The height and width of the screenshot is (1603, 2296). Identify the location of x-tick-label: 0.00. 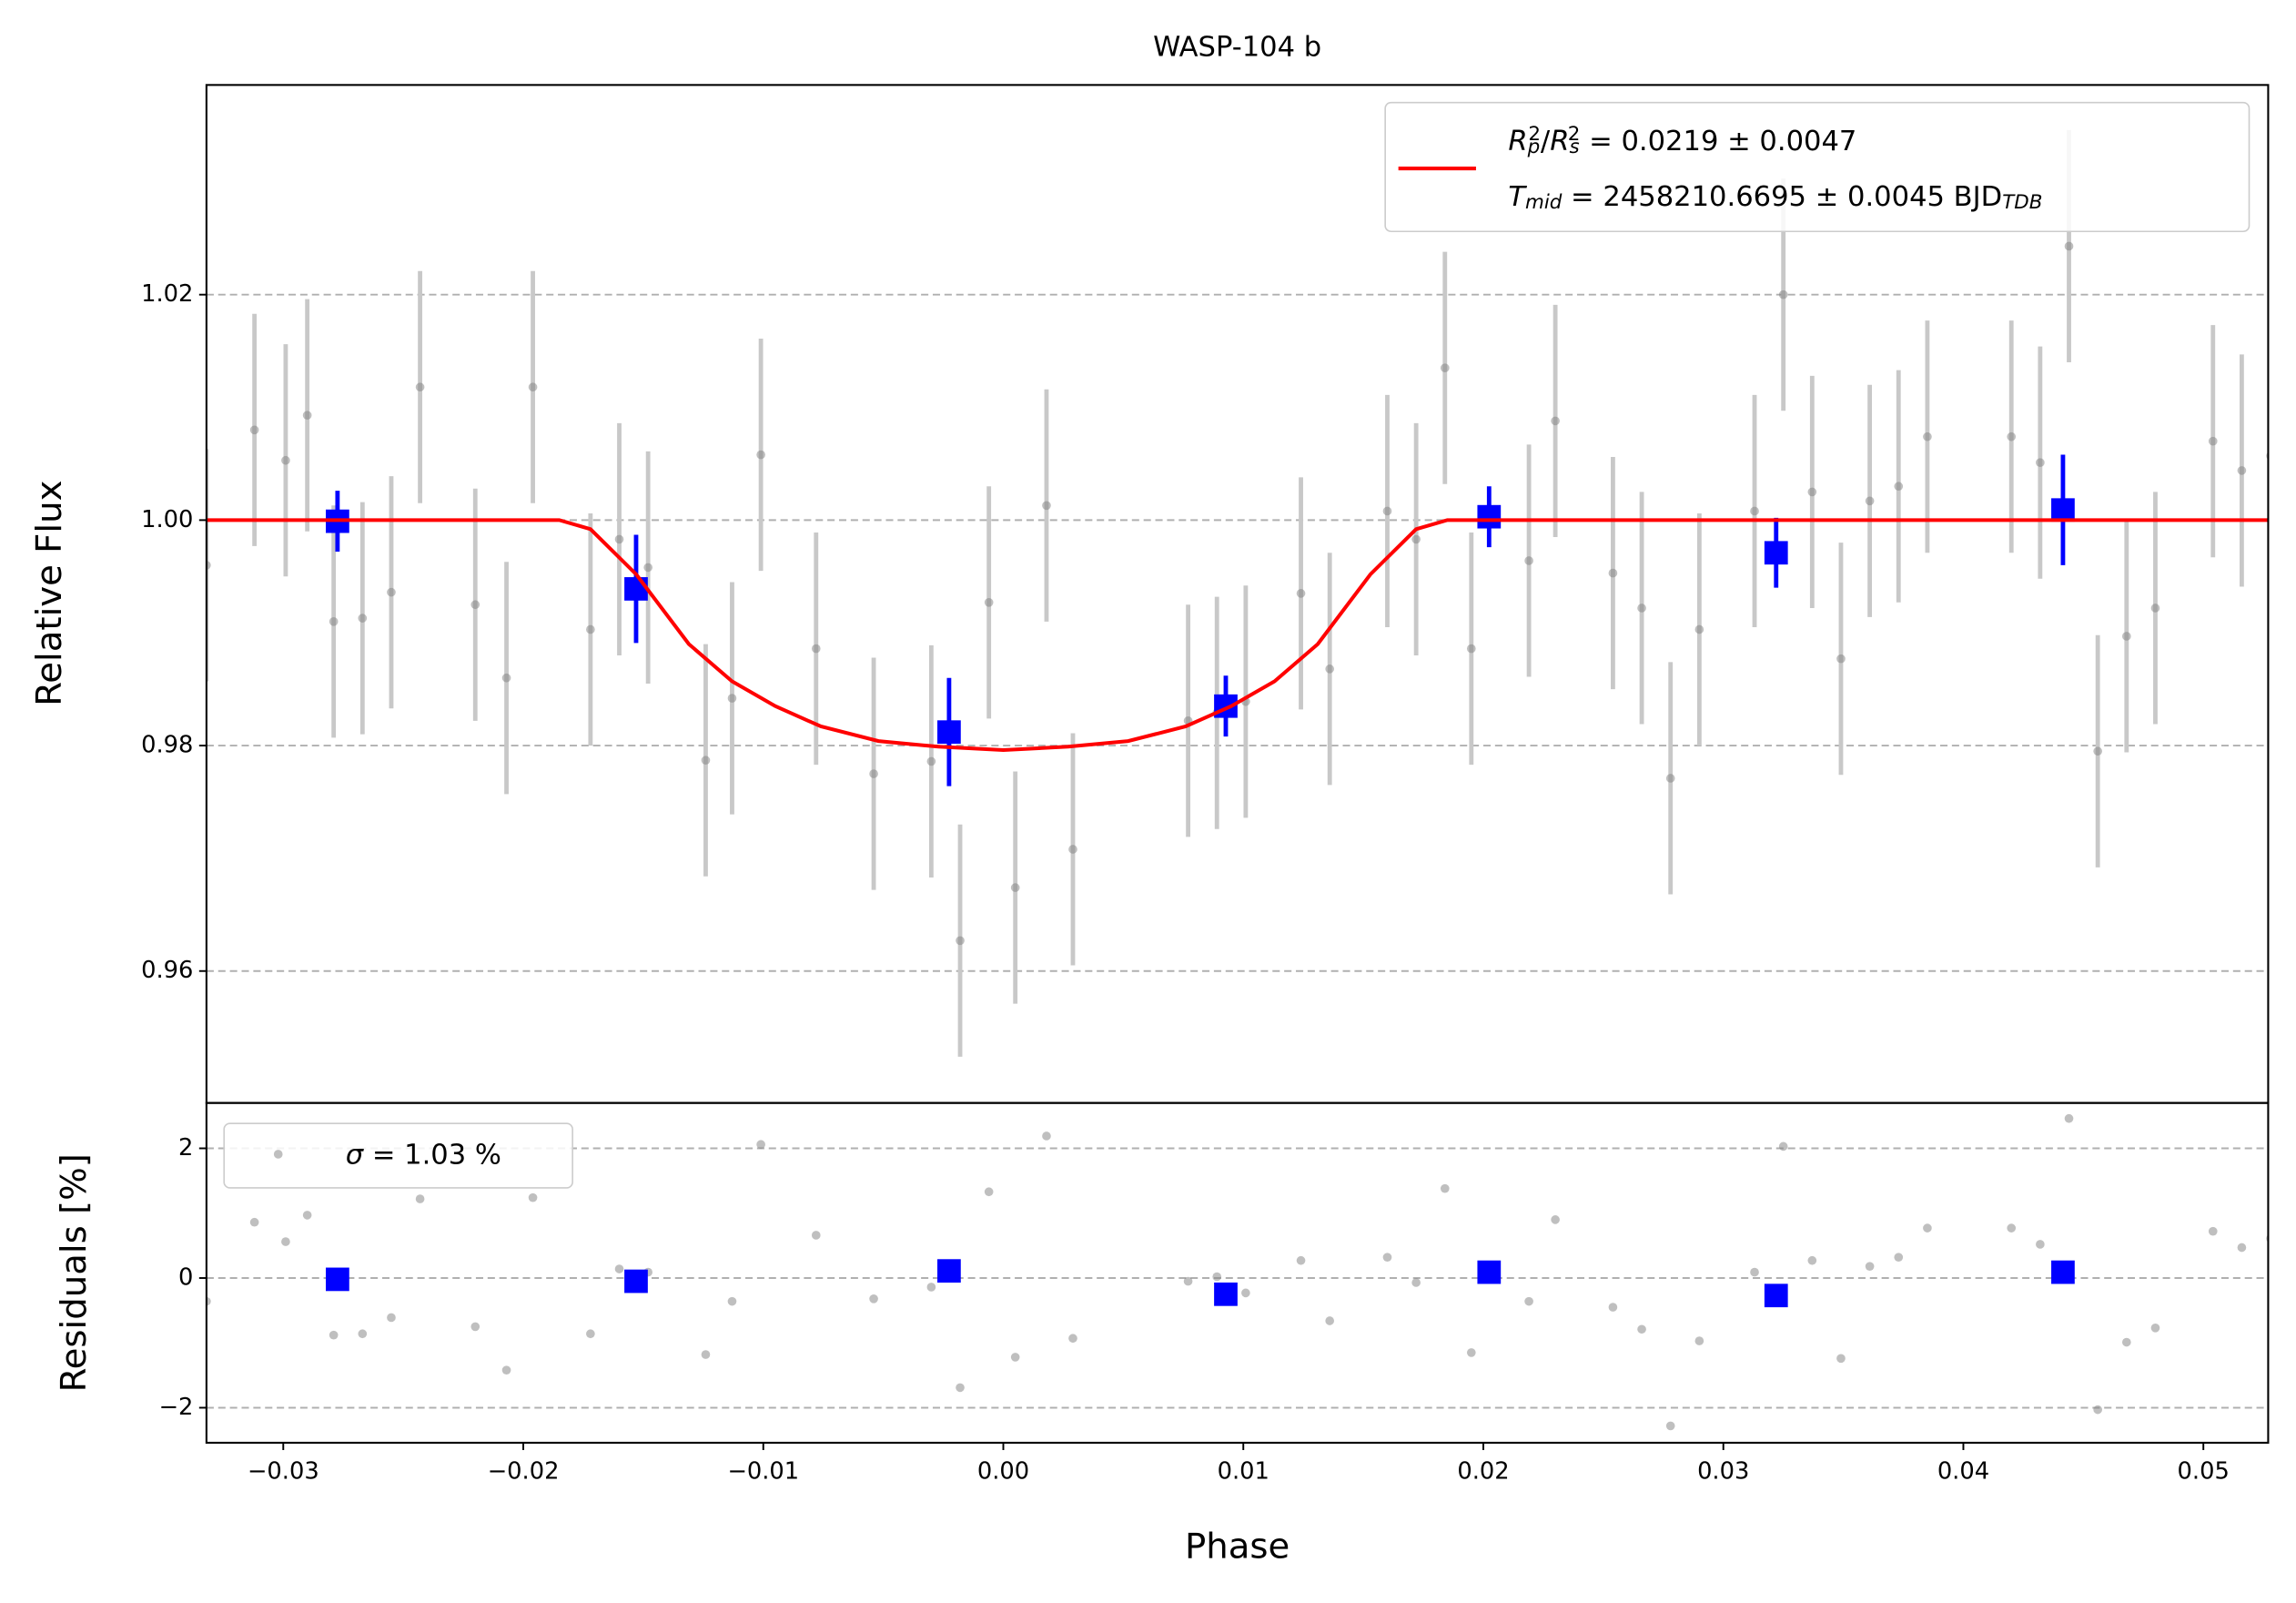
(1003, 1472).